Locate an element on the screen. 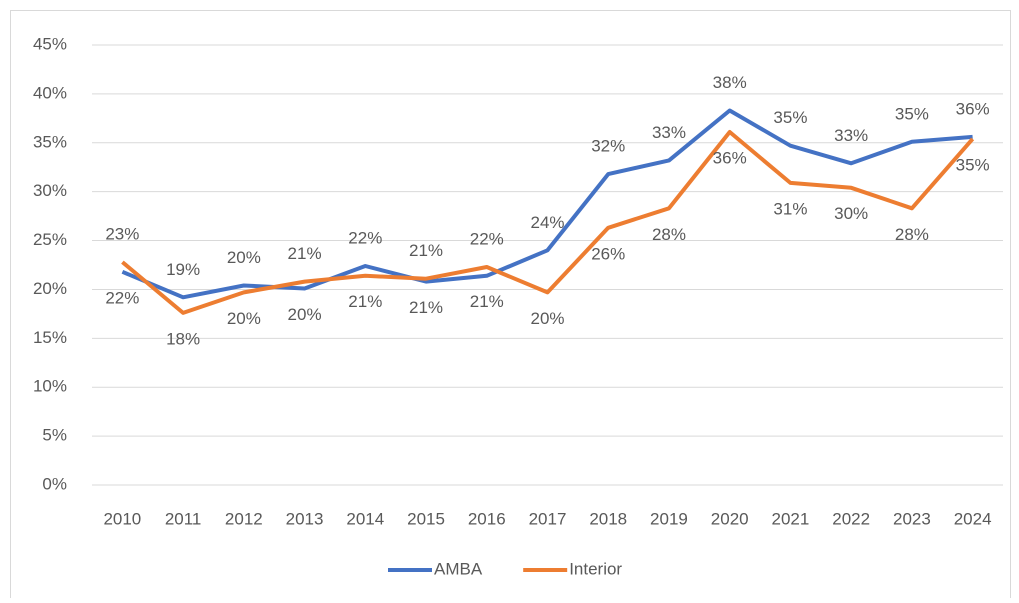  data-label: 26% is located at coordinates (608, 253).